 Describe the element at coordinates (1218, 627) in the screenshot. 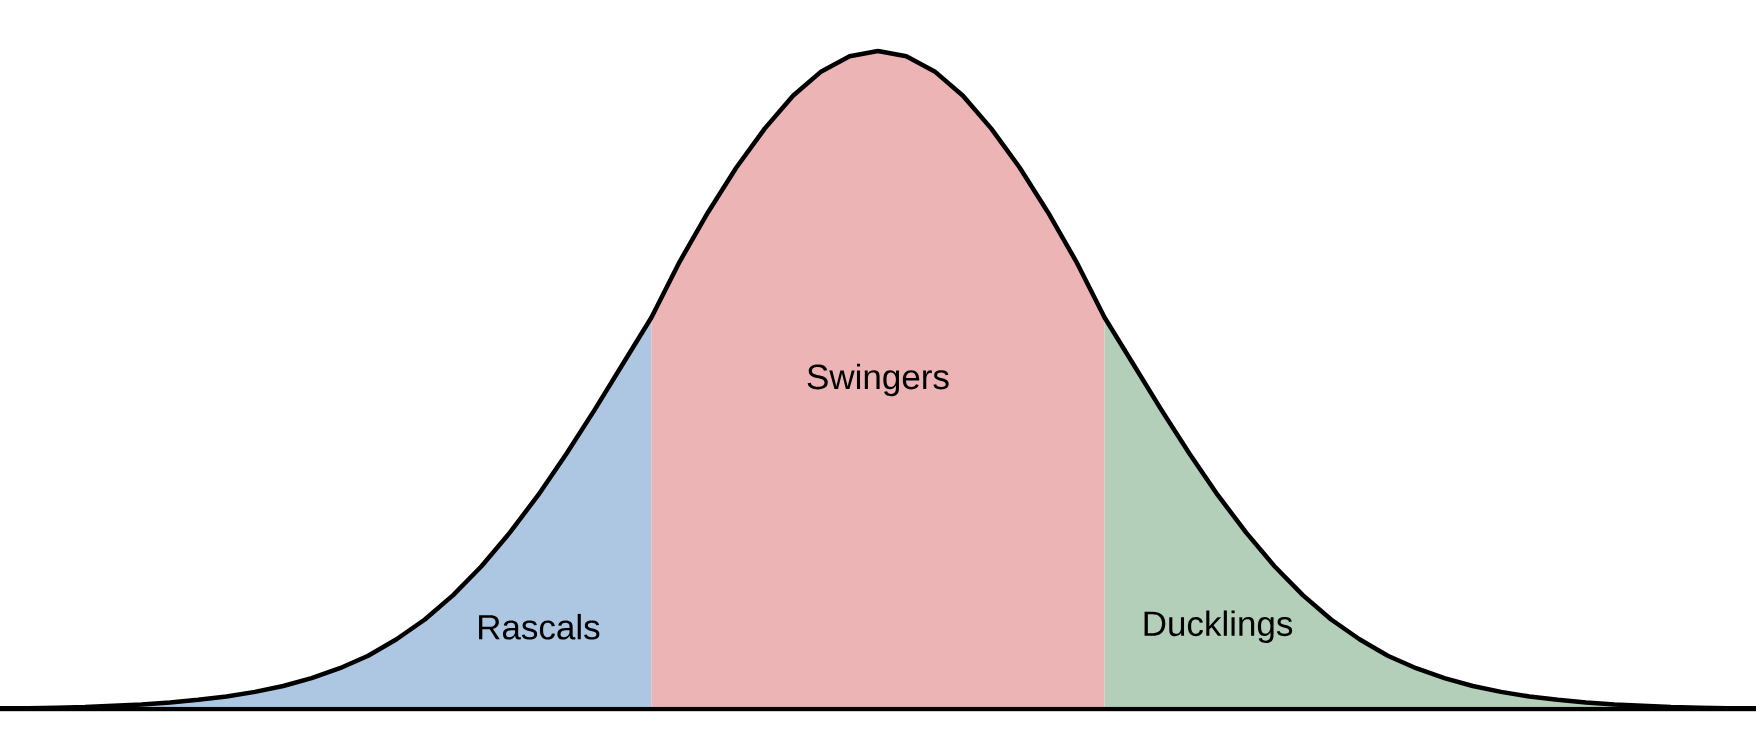

I see `series-label: Ducklings` at that location.